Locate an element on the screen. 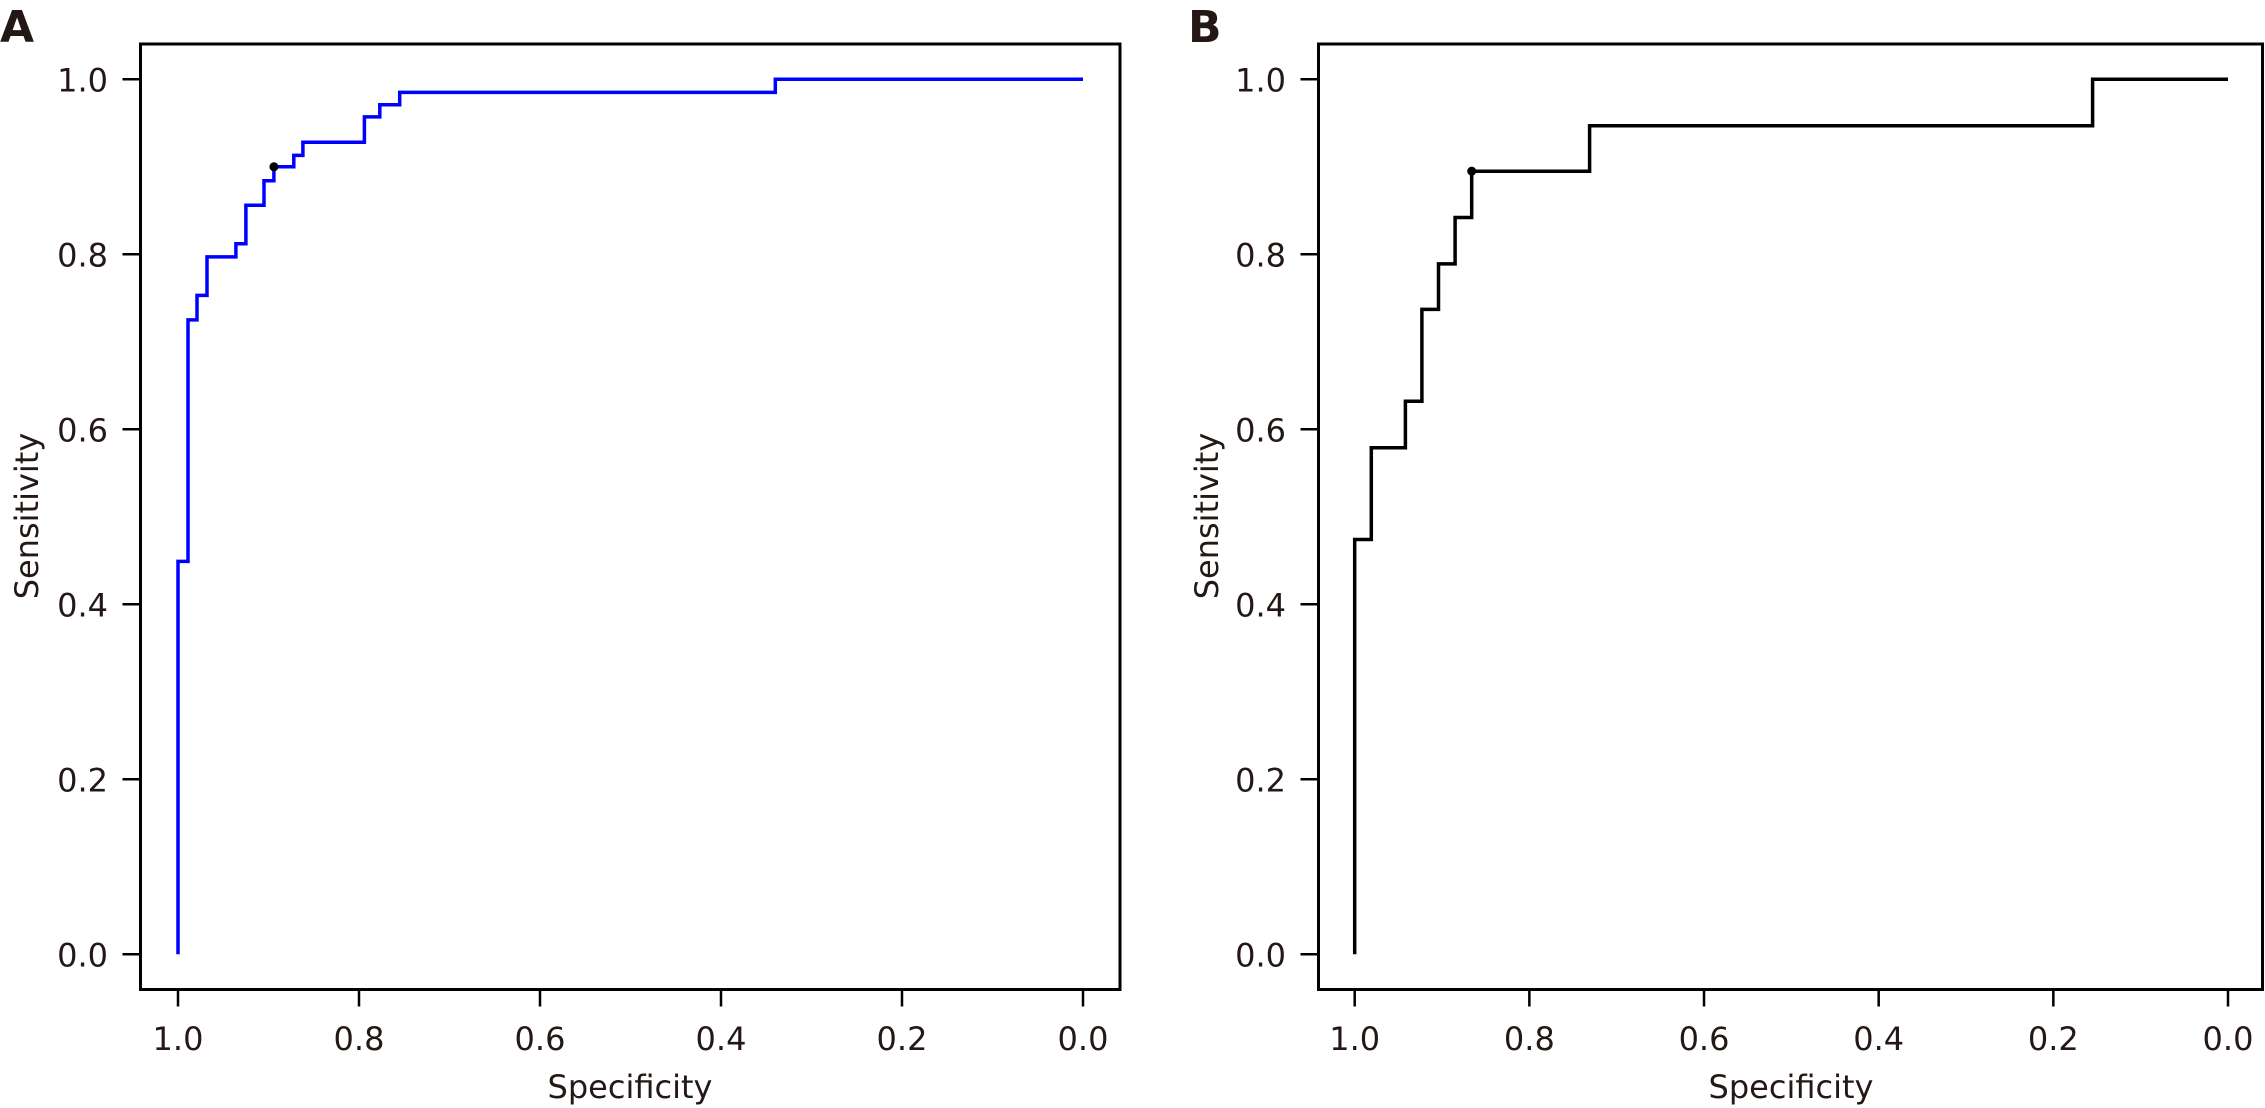  x-axis-title-a: Specificity is located at coordinates (630, 1087).